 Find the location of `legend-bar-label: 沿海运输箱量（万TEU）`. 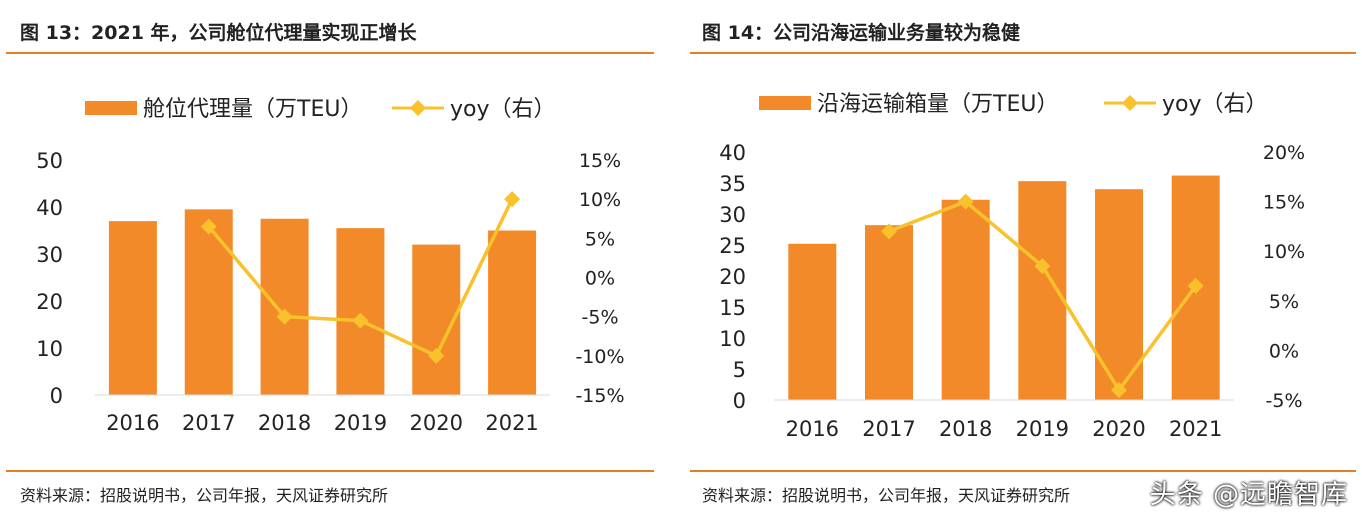

legend-bar-label: 沿海运输箱量（万TEU） is located at coordinates (937, 104).